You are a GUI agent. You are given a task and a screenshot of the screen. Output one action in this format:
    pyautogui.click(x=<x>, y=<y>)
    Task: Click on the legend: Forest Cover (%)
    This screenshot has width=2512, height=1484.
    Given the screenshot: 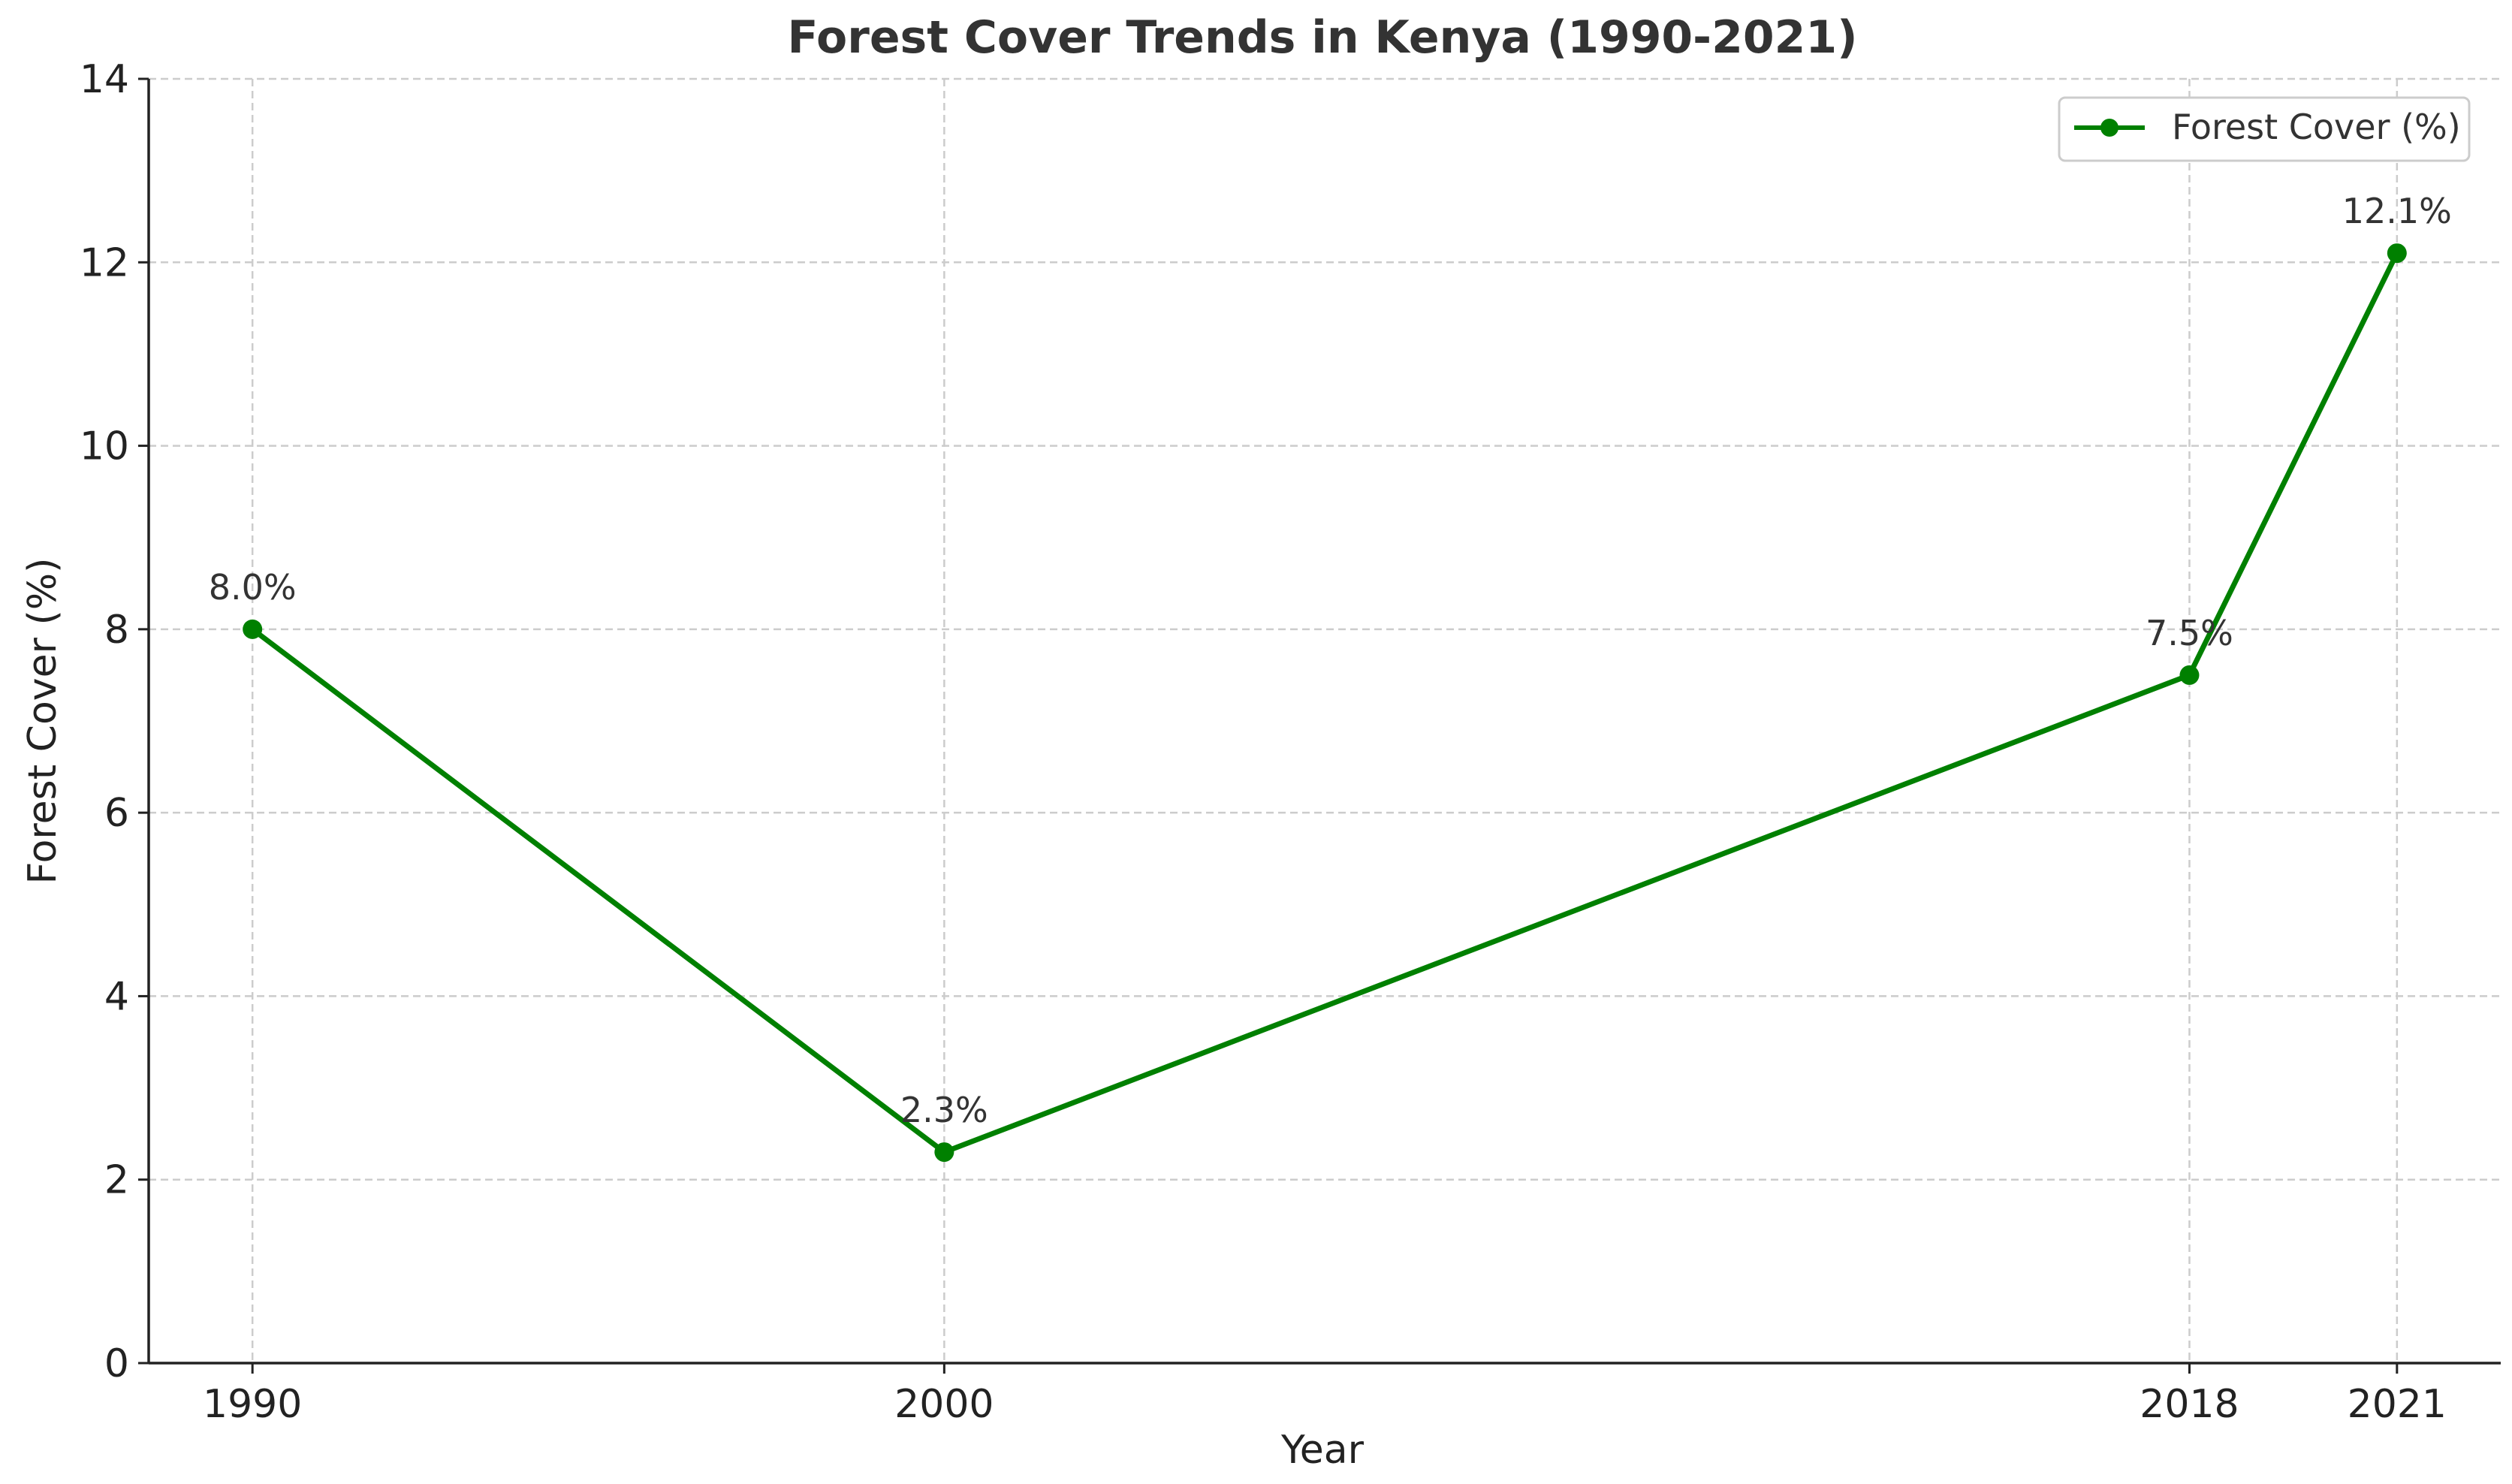 What is the action you would take?
    pyautogui.click(x=2264, y=129)
    